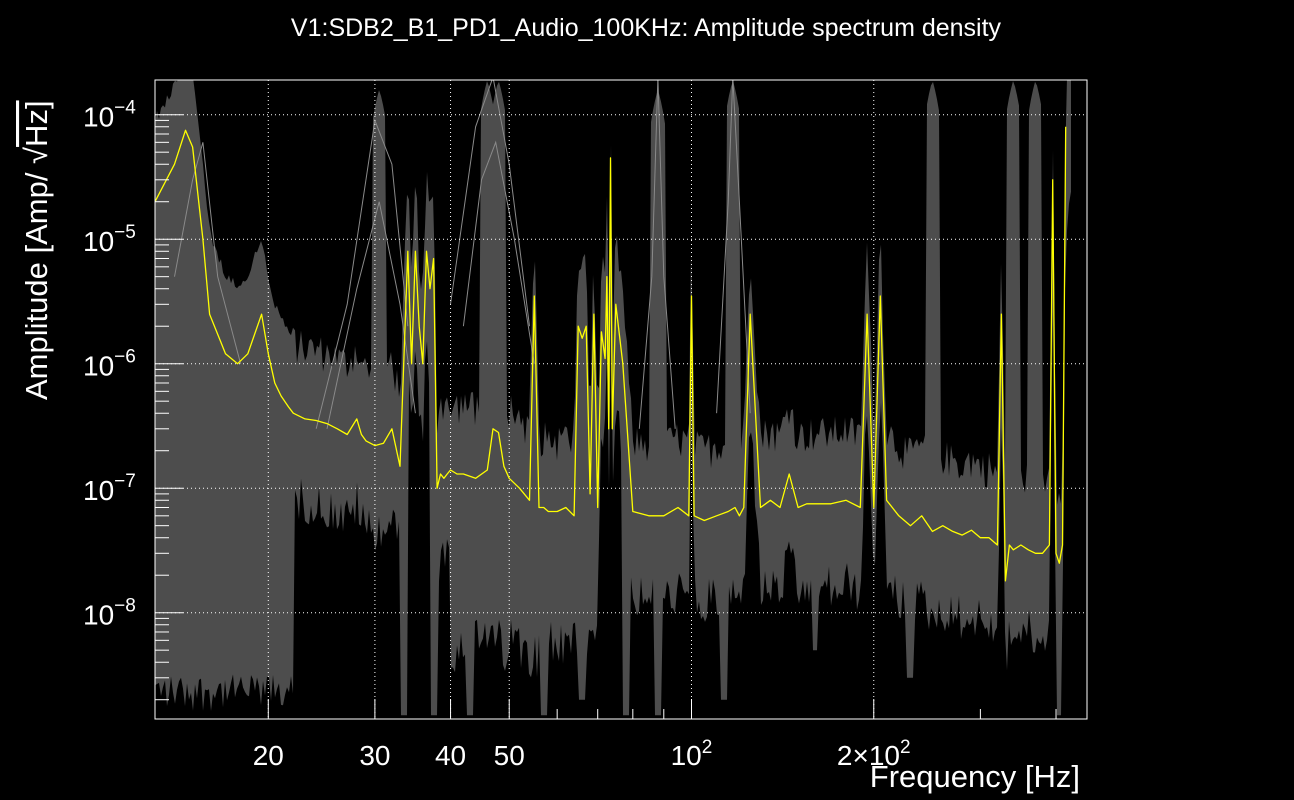 The height and width of the screenshot is (800, 1294). What do you see at coordinates (109, 364) in the screenshot?
I see `y-tick-label: 10⁻⁶` at bounding box center [109, 364].